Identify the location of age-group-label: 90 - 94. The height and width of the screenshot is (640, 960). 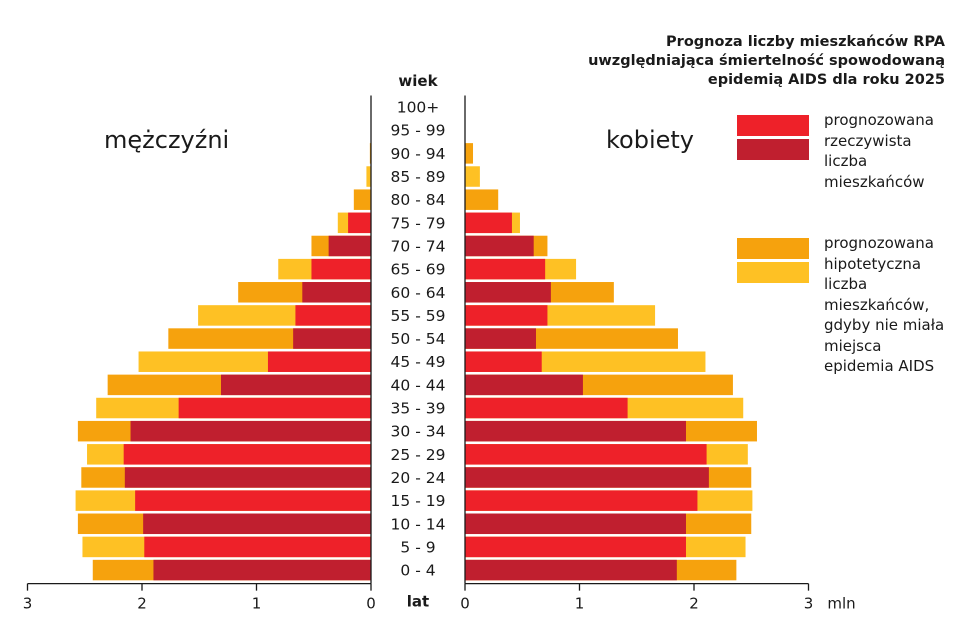
(418, 154).